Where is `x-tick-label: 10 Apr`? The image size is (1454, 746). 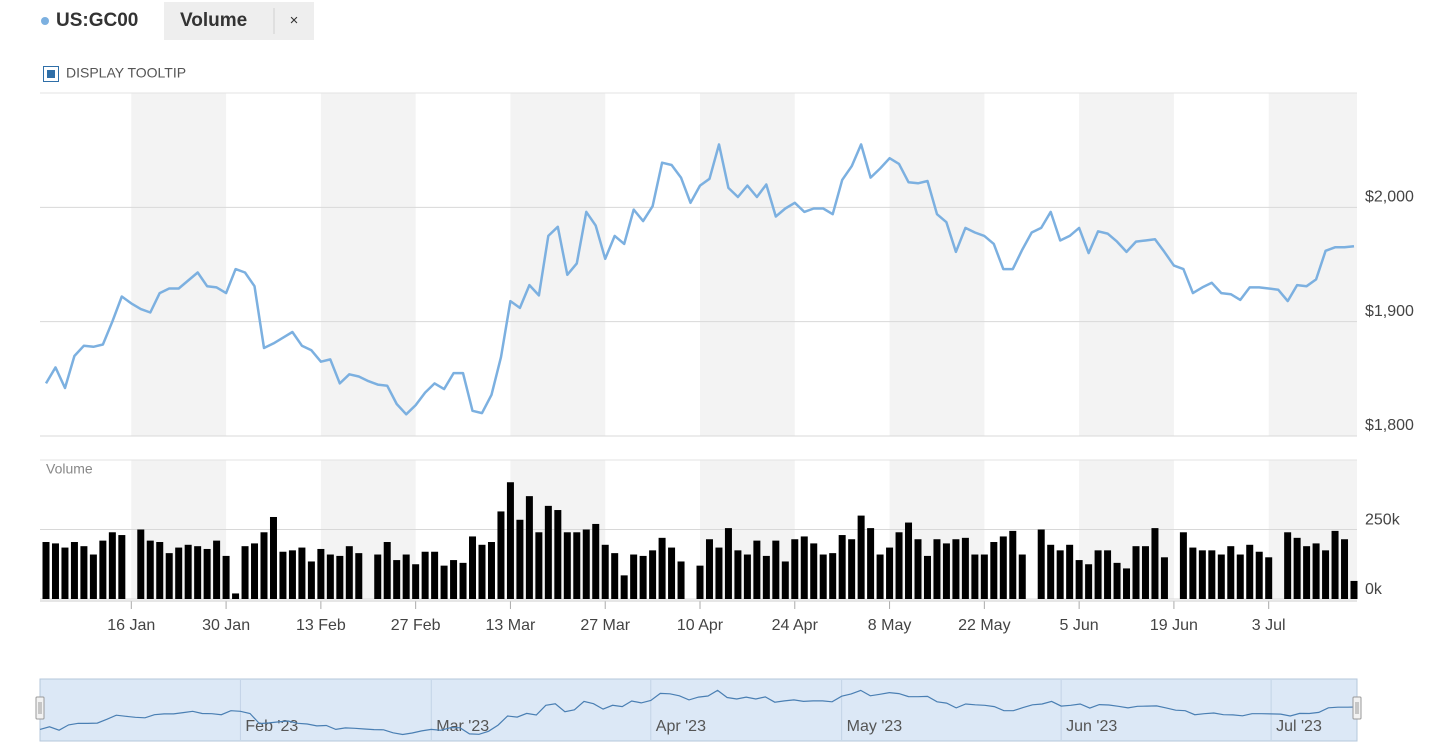
x-tick-label: 10 Apr is located at coordinates (700, 625).